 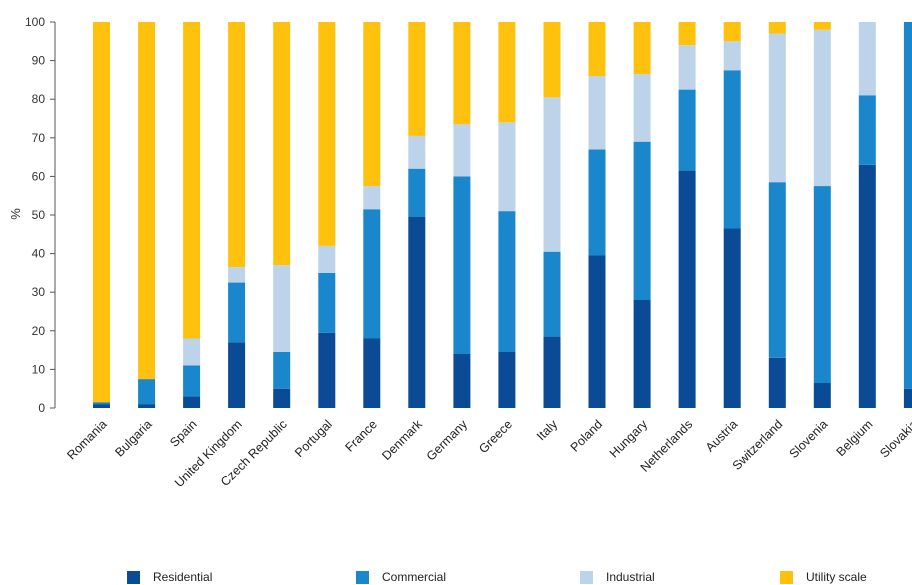 I want to click on y-tick-label: 50, so click(x=39, y=215).